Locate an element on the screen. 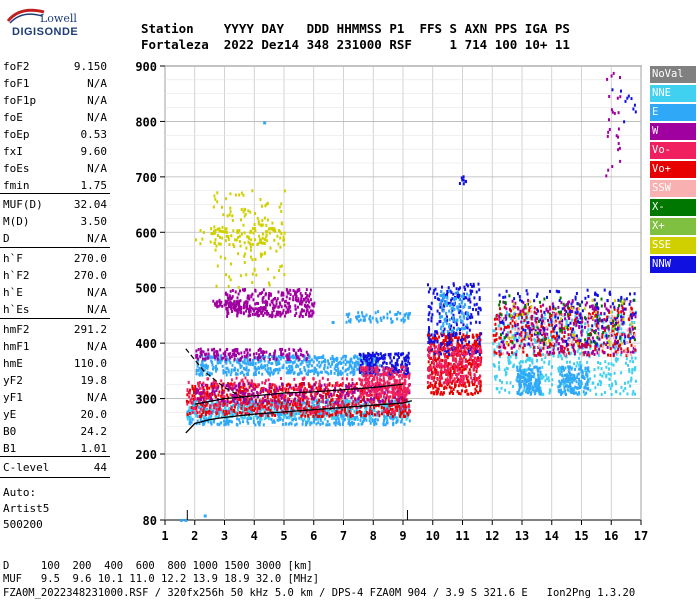 The height and width of the screenshot is (600, 700). y-tick-label: 600 is located at coordinates (146, 233).